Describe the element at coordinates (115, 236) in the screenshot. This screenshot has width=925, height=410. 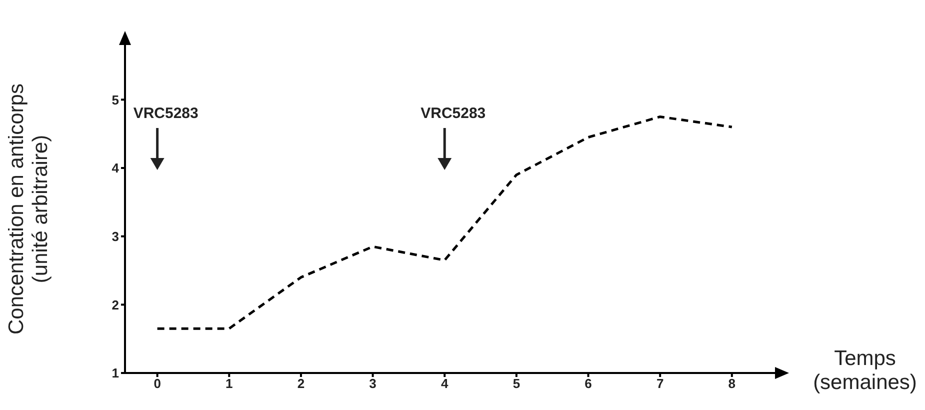
I see `y-tick-label: 3` at that location.